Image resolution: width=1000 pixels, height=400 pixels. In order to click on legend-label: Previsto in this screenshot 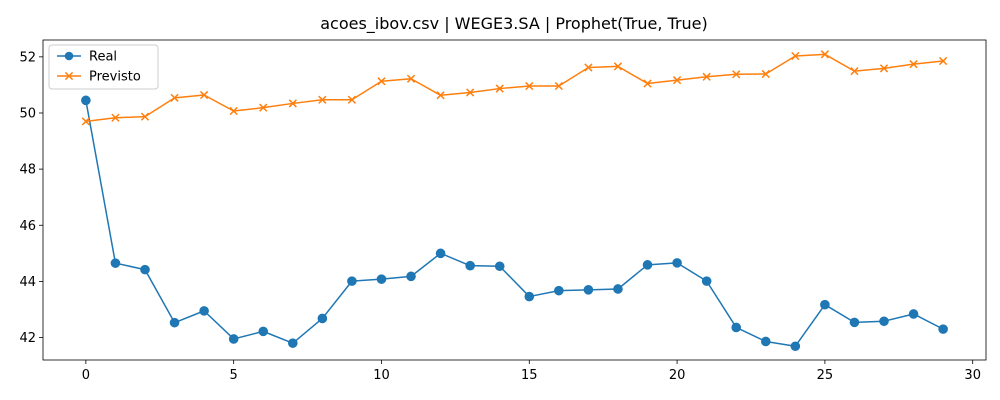, I will do `click(115, 77)`.